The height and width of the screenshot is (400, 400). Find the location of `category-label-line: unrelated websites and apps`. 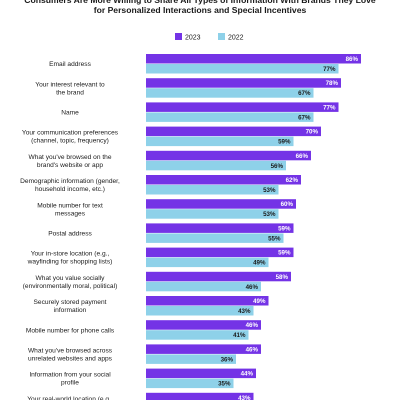

category-label-line: unrelated websites and apps is located at coordinates (70, 358).